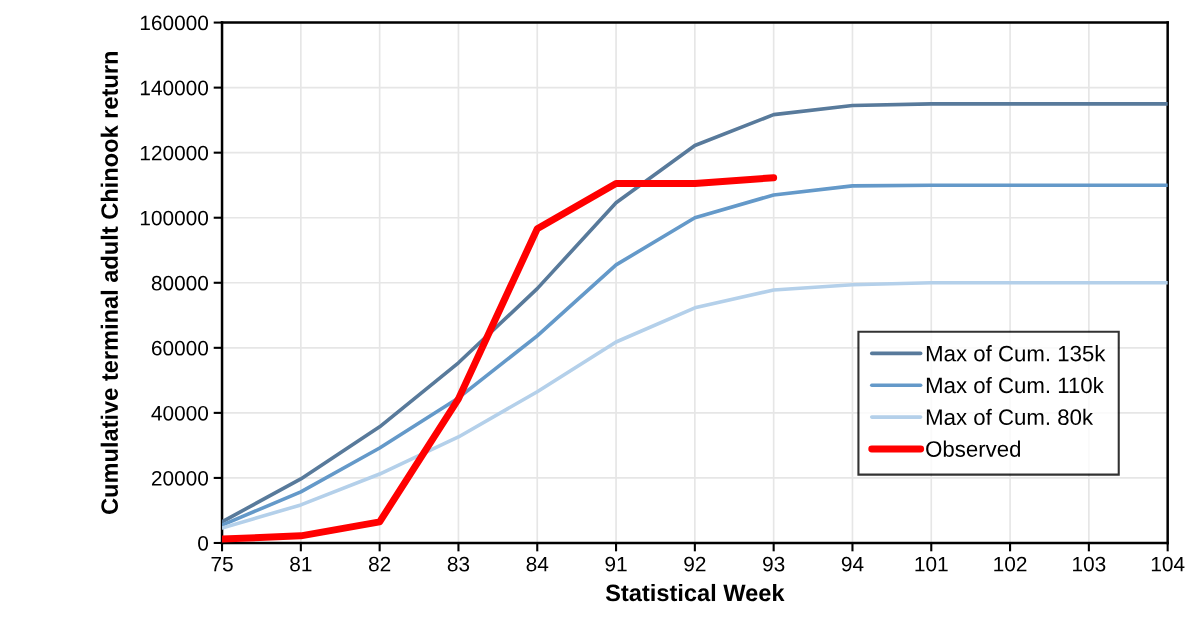 This screenshot has width=1197, height=627. I want to click on legend-label: Max of Cum. 80k, so click(1010, 417).